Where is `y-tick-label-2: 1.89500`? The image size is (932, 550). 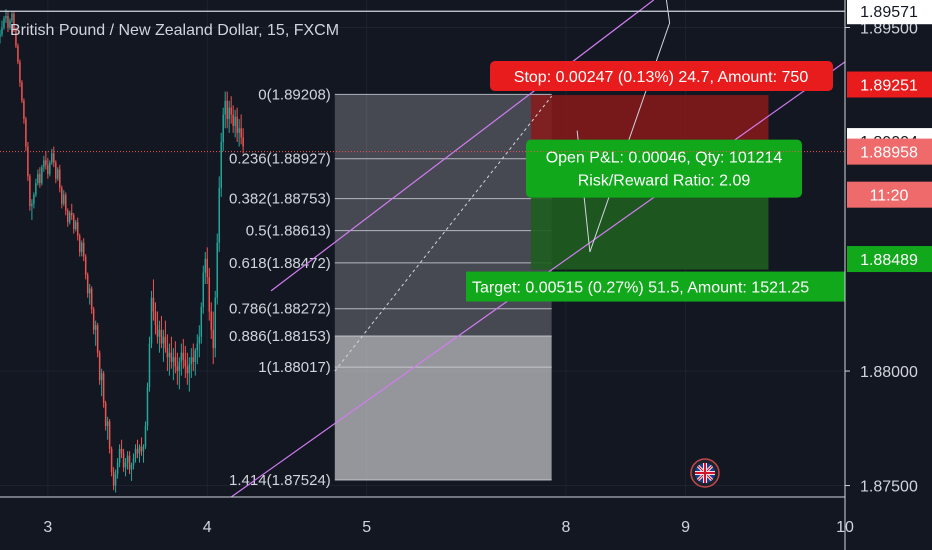 y-tick-label-2: 1.89500 is located at coordinates (889, 28).